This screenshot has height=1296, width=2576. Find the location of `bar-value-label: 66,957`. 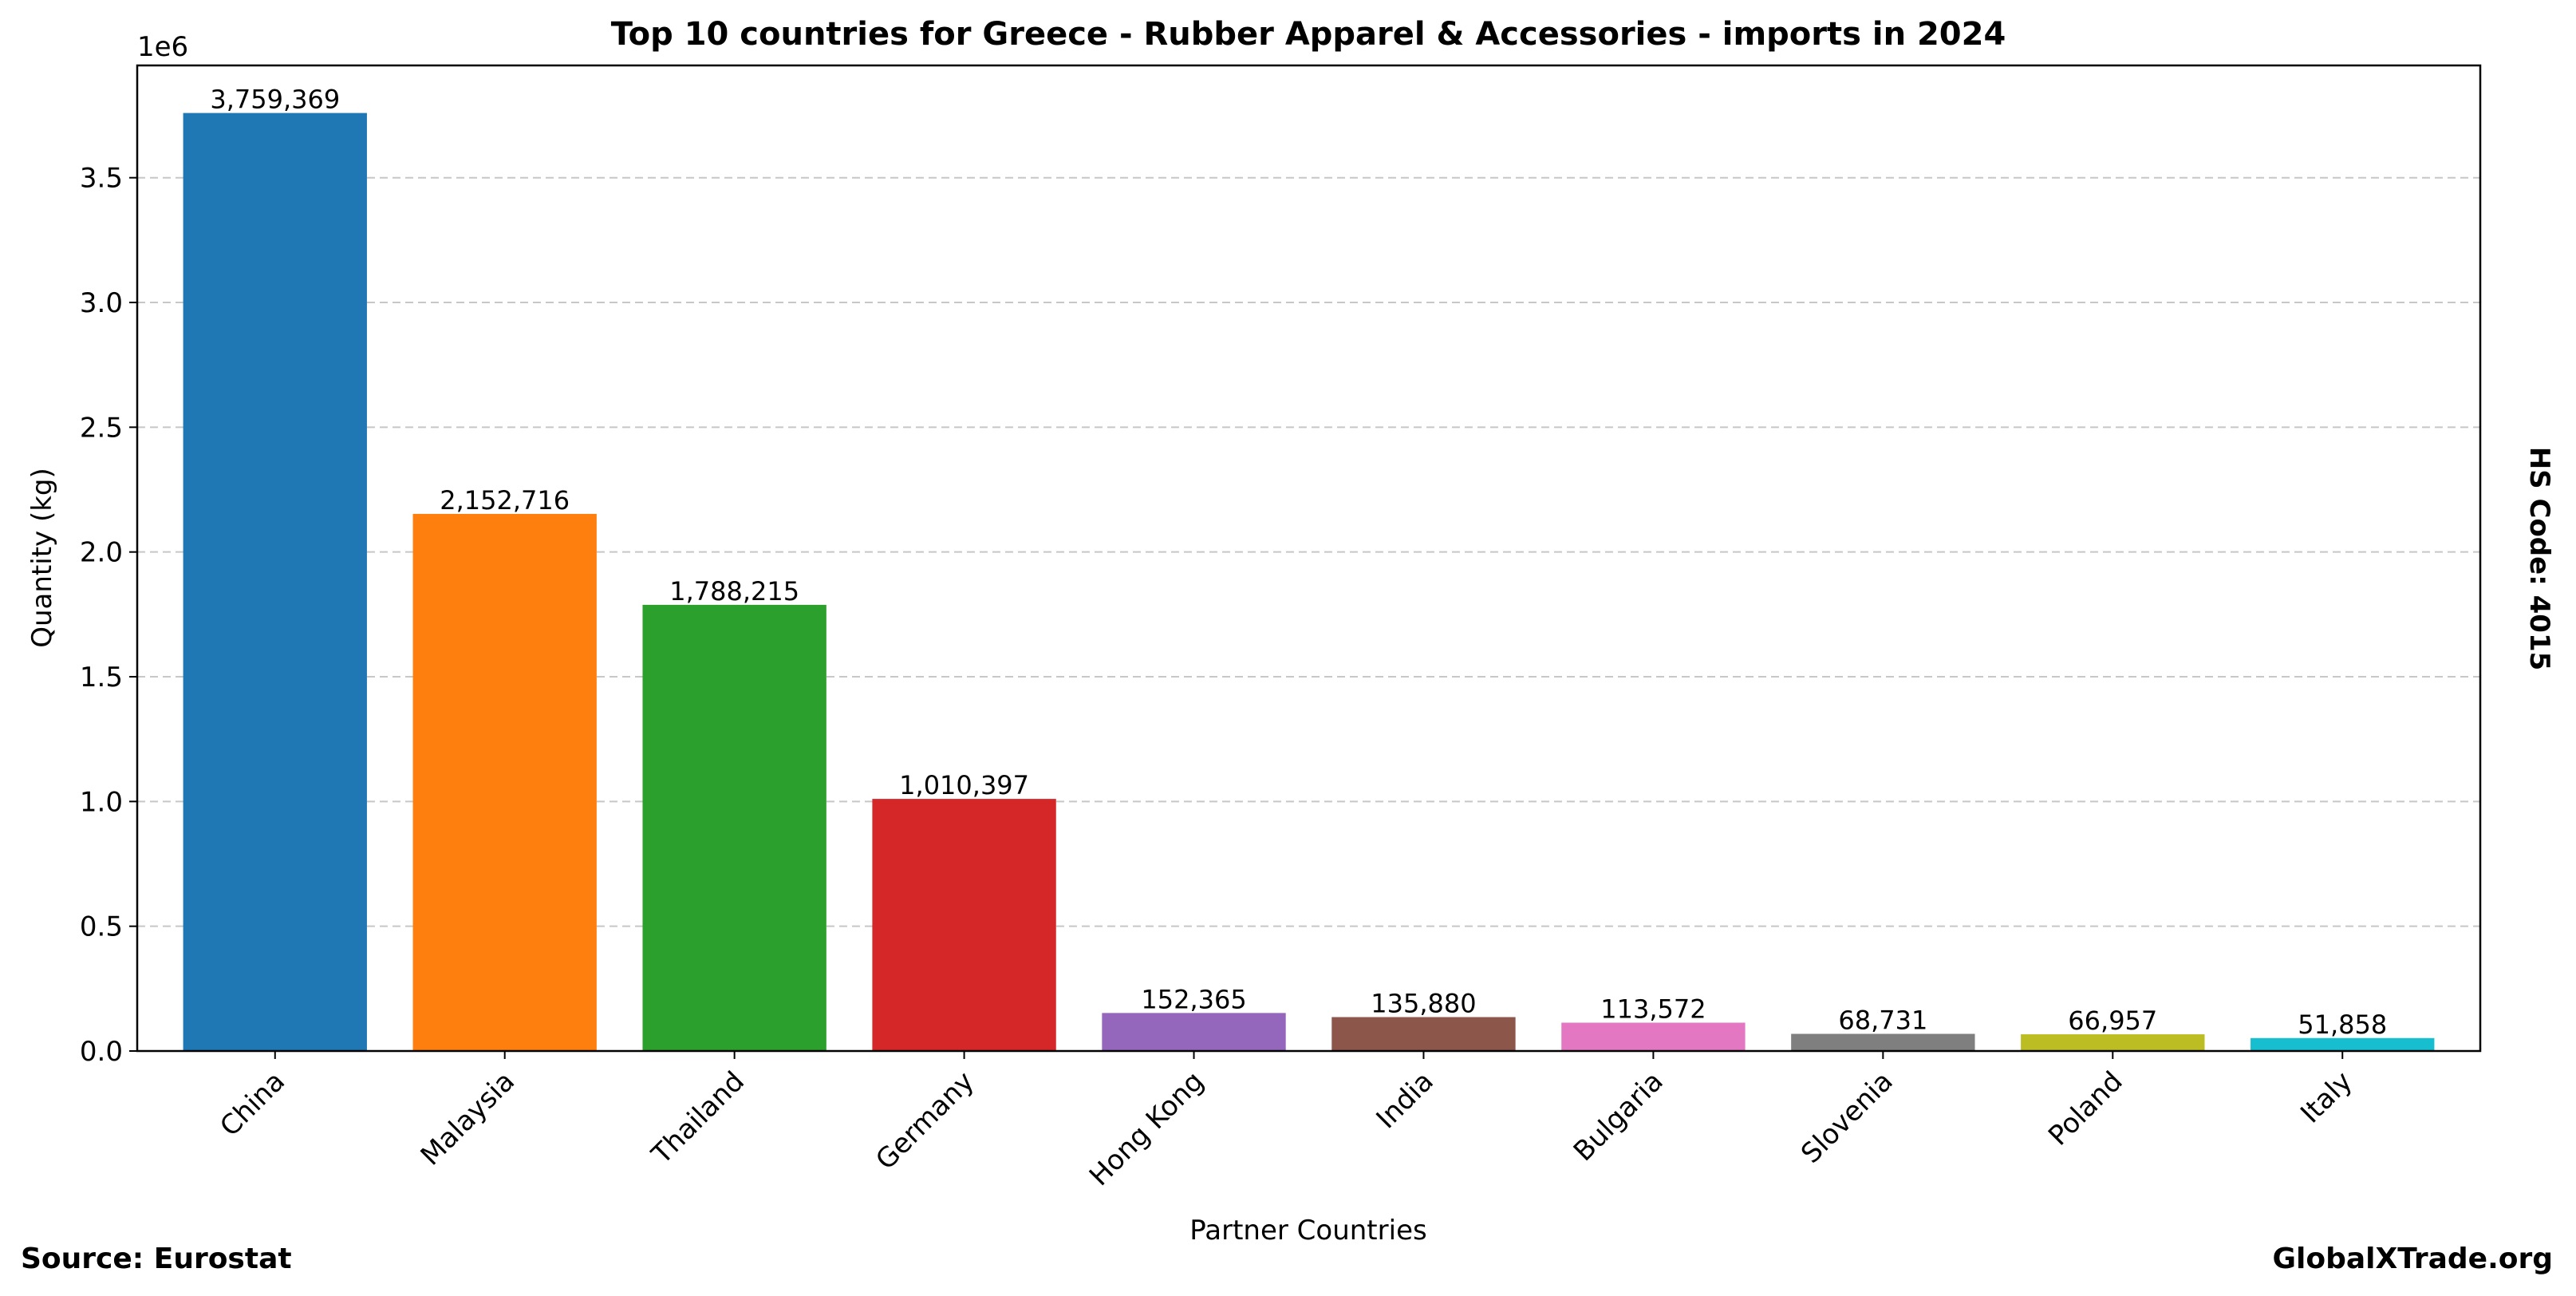

bar-value-label: 66,957 is located at coordinates (2113, 1021).